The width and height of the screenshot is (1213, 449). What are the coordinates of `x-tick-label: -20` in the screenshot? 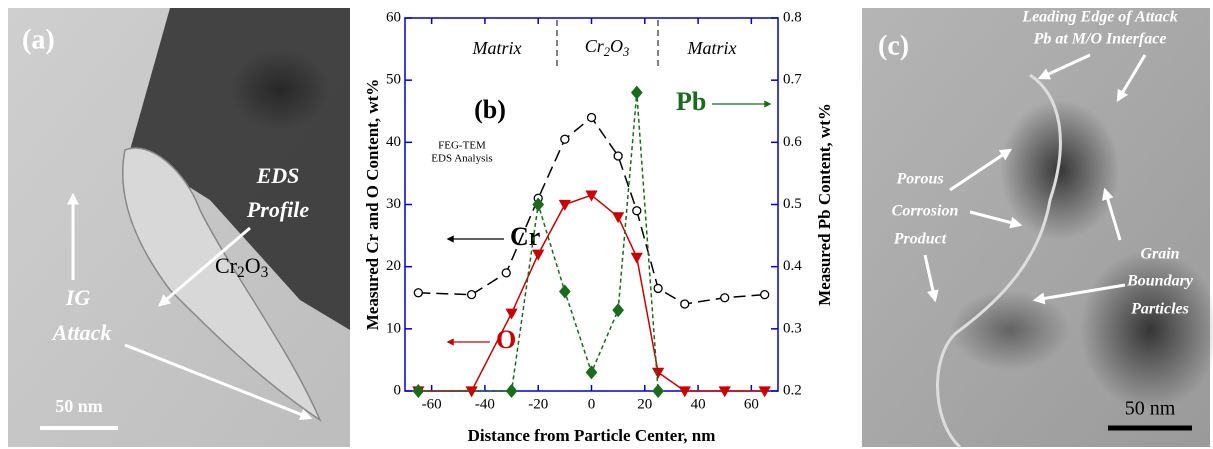 It's located at (538, 404).